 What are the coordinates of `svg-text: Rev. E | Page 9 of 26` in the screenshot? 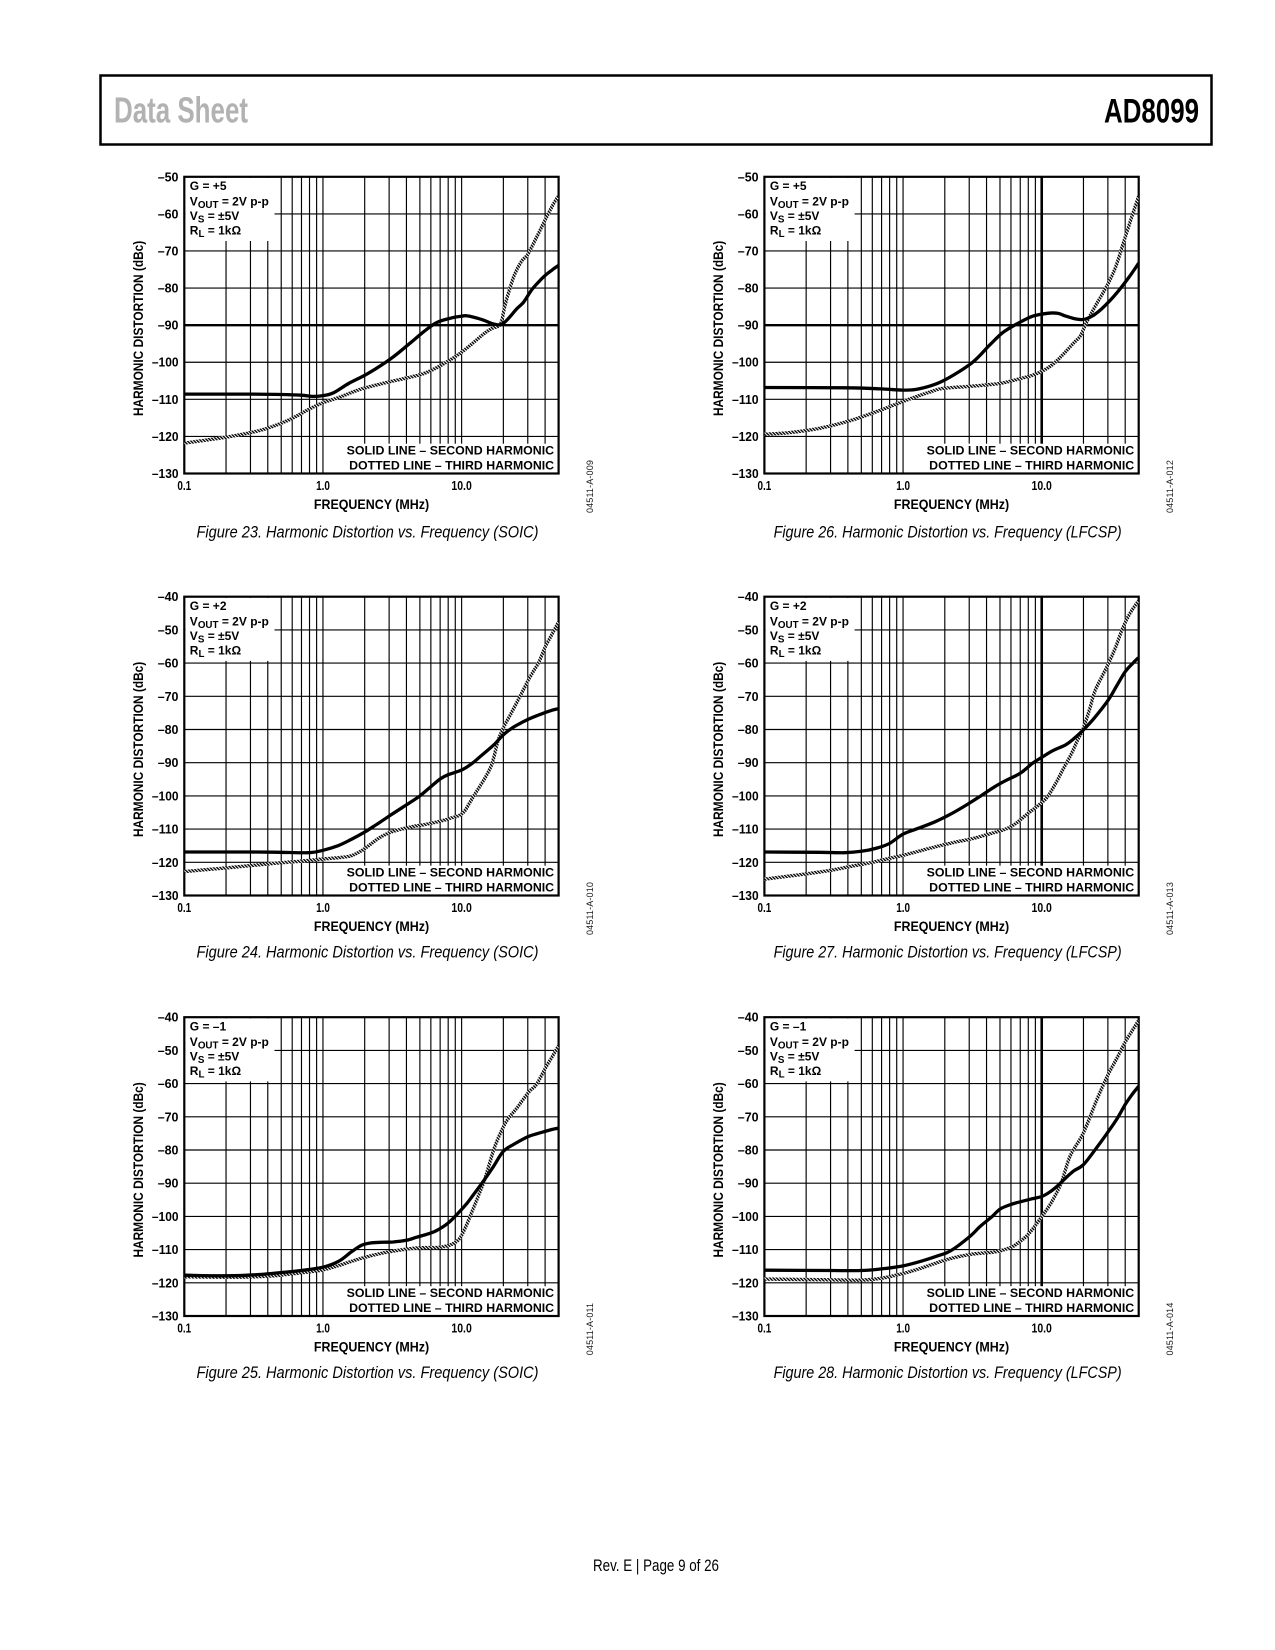 It's located at (656, 1565).